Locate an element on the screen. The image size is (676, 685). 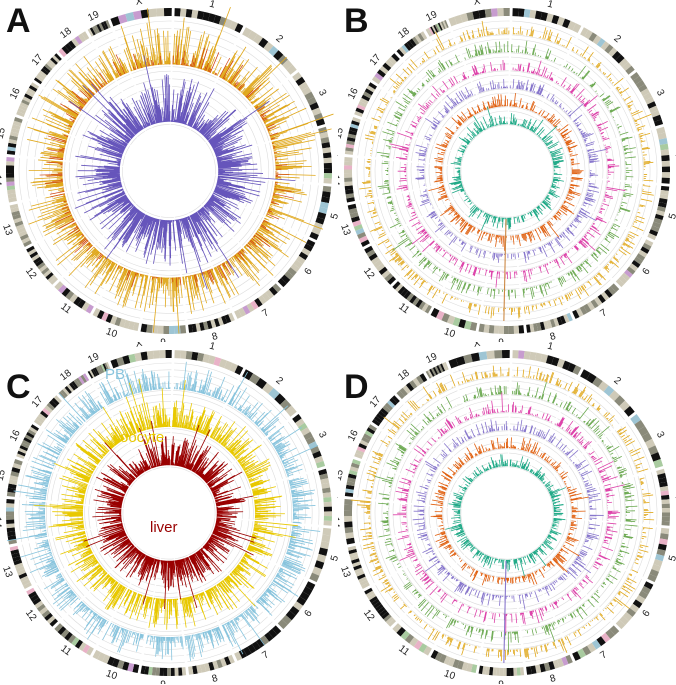
chromosome-label: 14 is located at coordinates (339, 181).